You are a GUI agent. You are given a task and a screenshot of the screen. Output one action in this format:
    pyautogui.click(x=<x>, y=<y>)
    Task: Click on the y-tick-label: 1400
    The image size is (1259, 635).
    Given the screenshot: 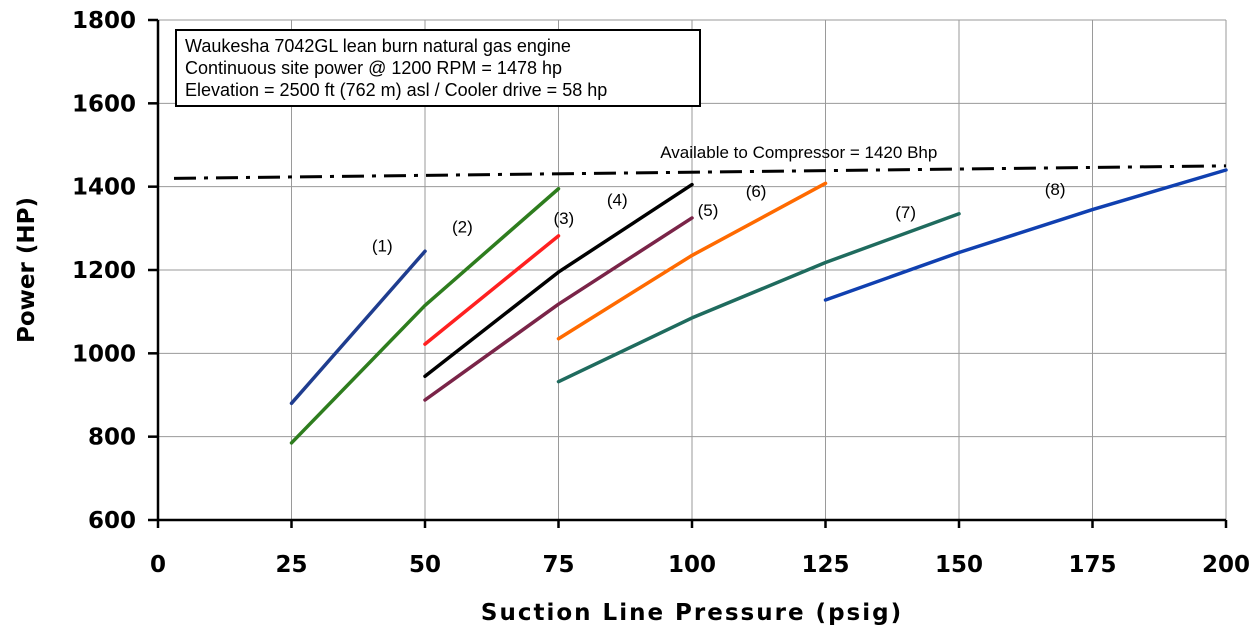 What is the action you would take?
    pyautogui.click(x=104, y=188)
    